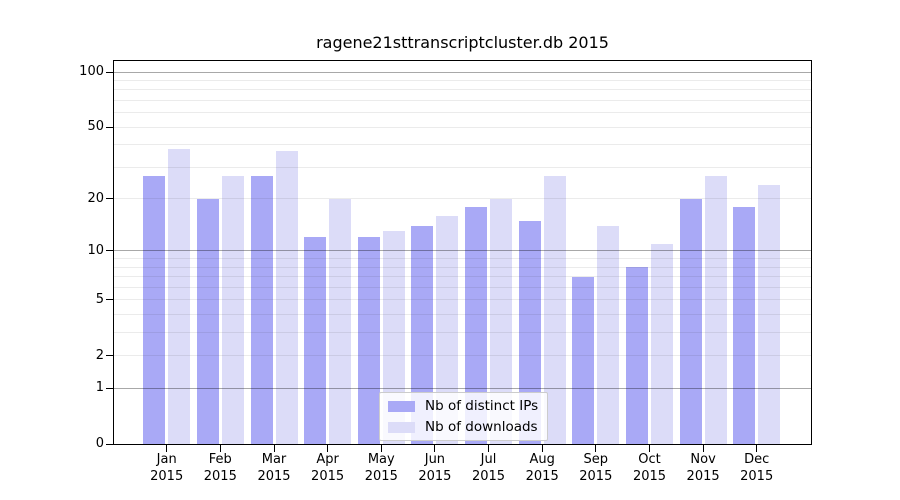  Describe the element at coordinates (328, 448) in the screenshot. I see `x-tick-apr` at that location.